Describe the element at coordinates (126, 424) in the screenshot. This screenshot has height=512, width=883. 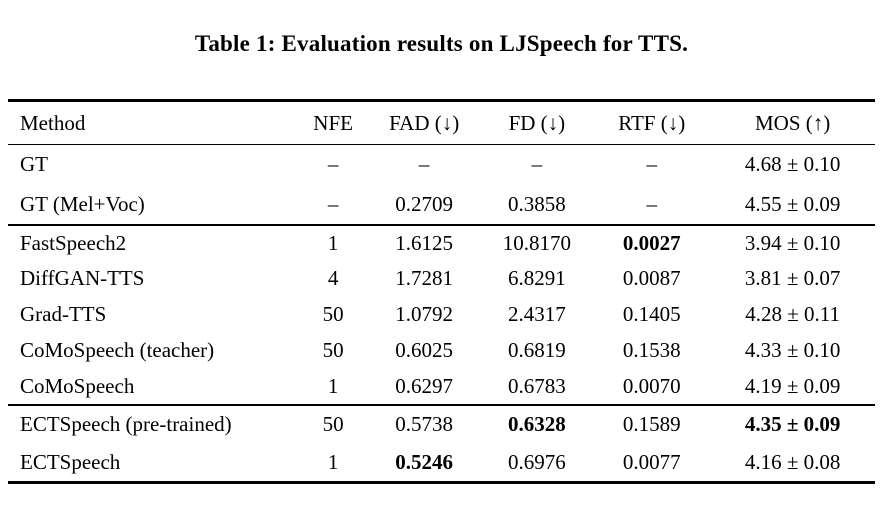
I see `cell-method: ECTSpeech (pre-trained)` at that location.